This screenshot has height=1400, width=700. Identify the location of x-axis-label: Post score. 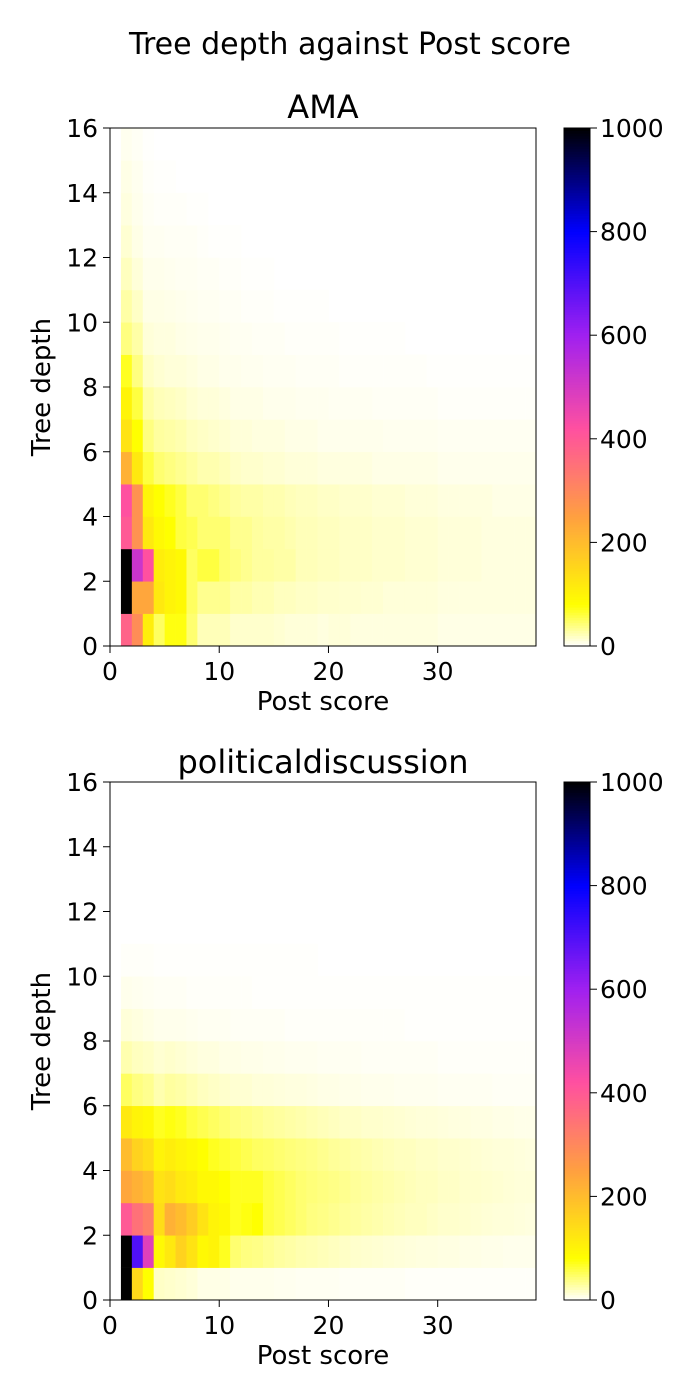
(323, 702).